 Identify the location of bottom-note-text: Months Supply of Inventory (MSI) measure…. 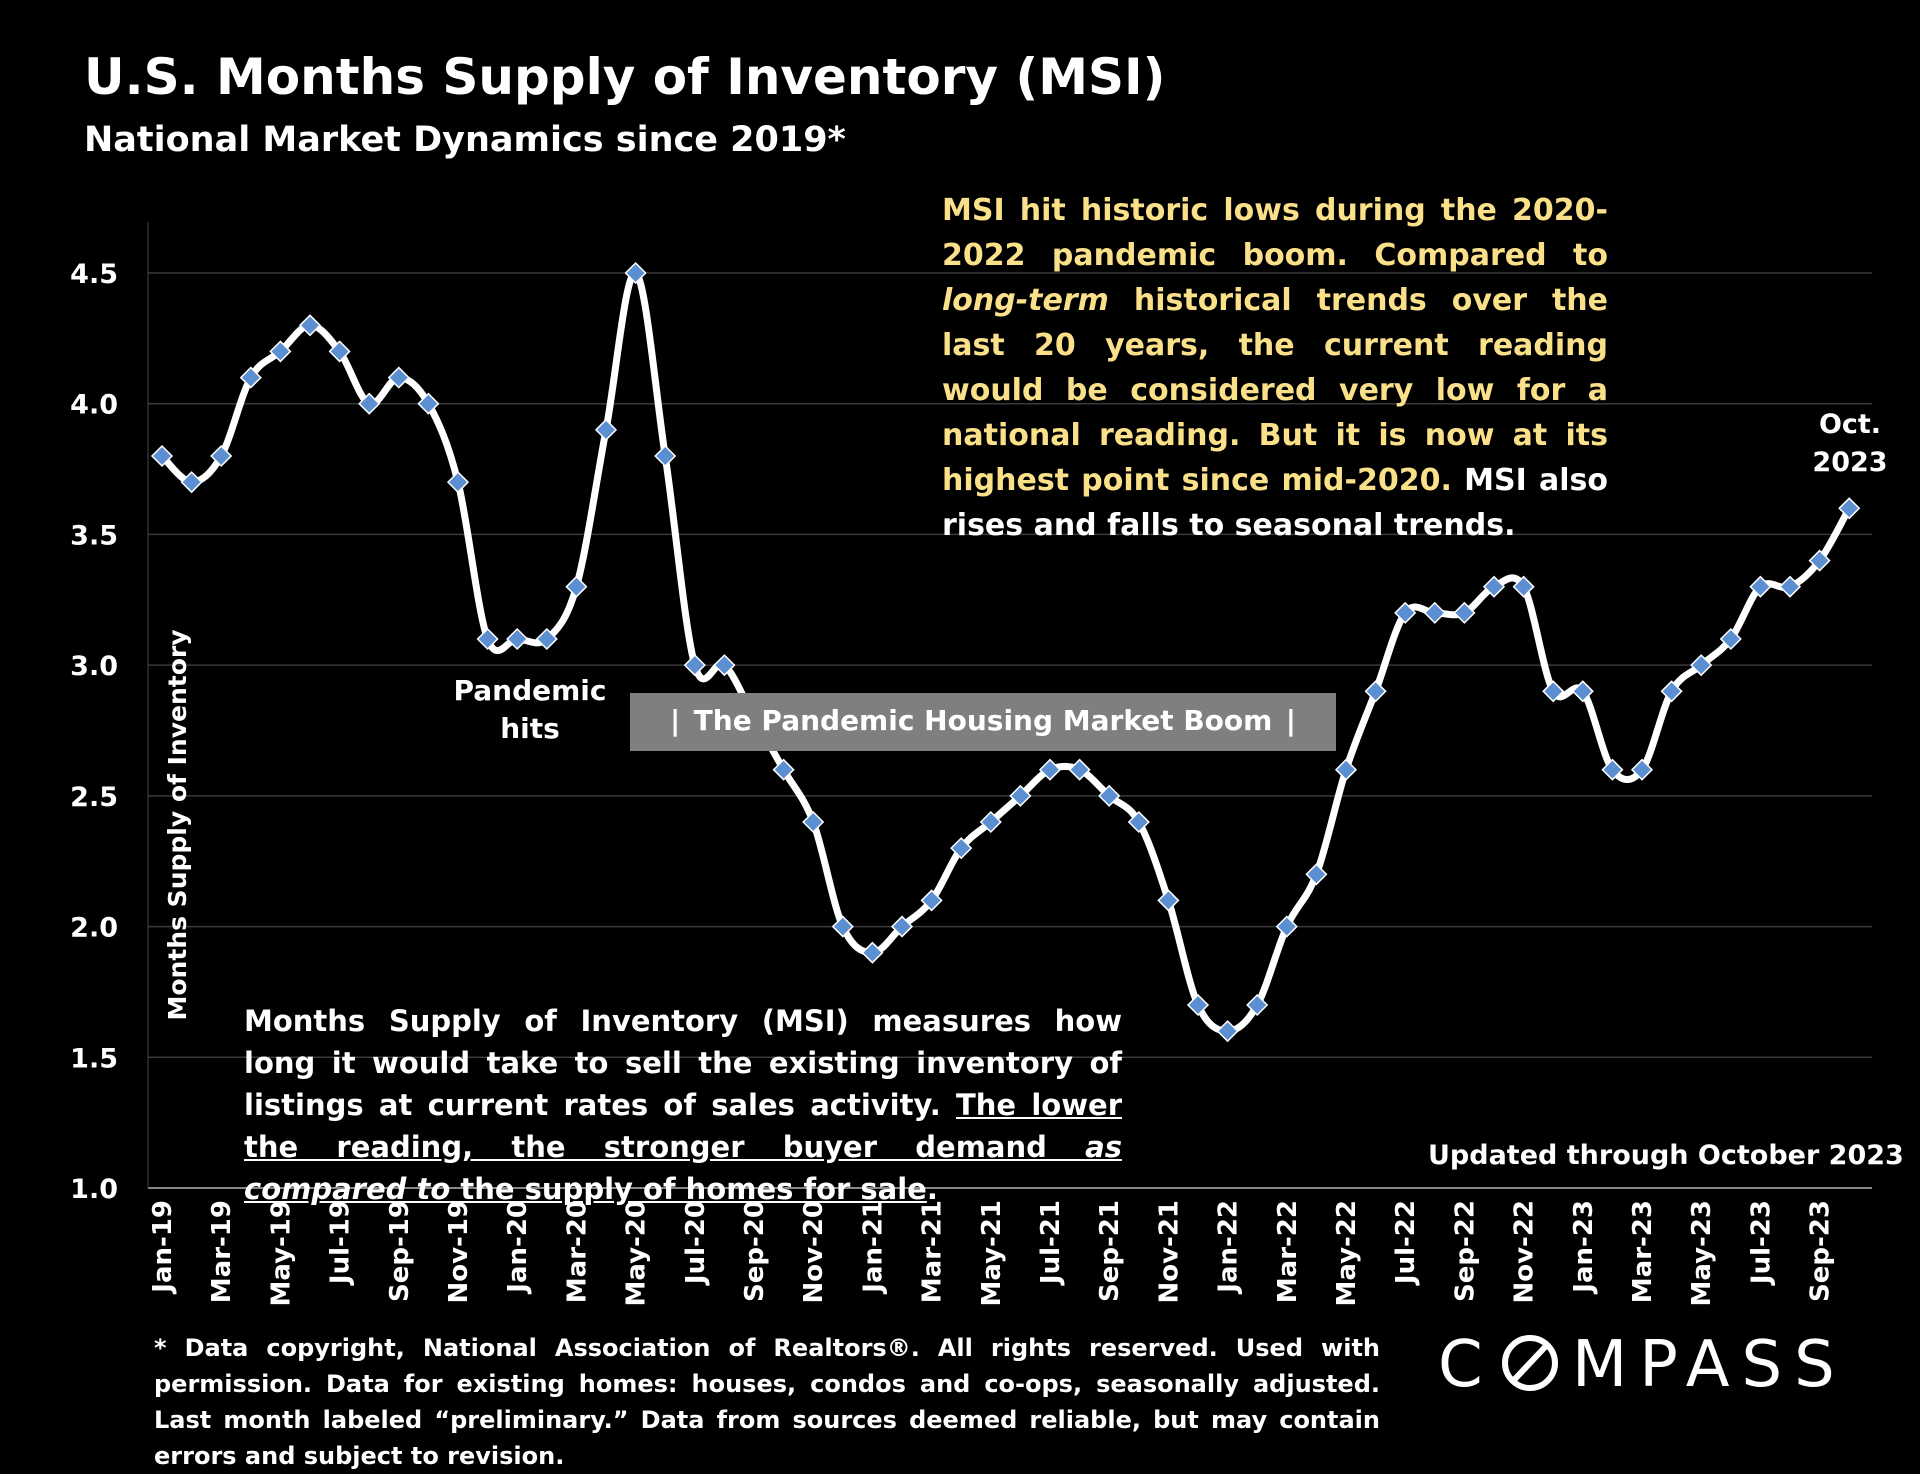
(683, 1063).